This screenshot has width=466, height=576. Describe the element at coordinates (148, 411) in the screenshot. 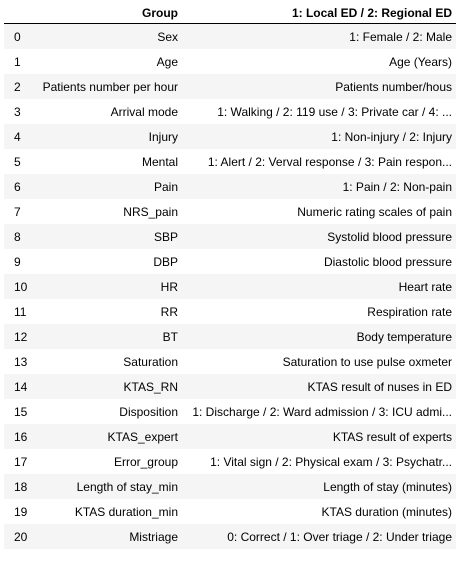

I see `group-cell: Disposition` at that location.